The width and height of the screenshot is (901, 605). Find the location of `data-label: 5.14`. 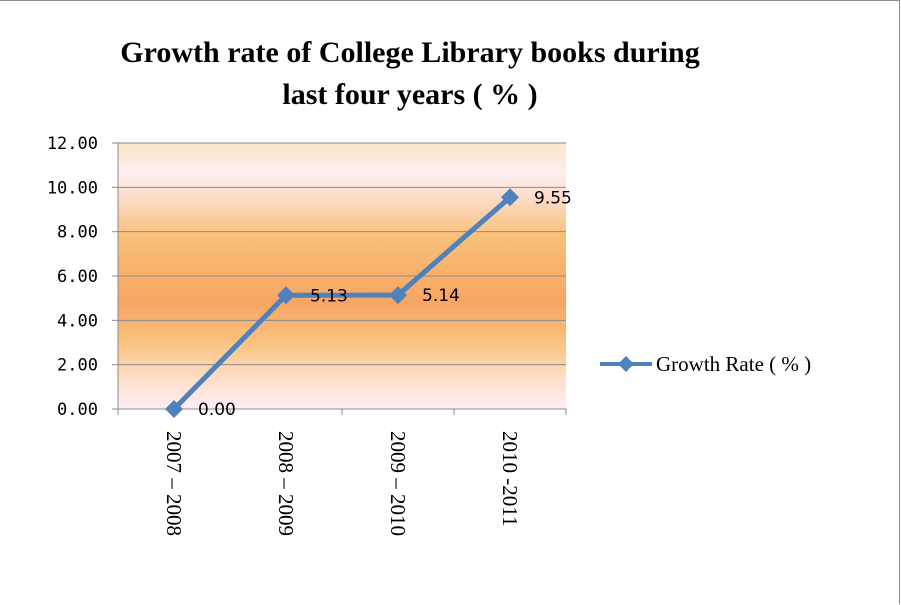

data-label: 5.14 is located at coordinates (441, 296).